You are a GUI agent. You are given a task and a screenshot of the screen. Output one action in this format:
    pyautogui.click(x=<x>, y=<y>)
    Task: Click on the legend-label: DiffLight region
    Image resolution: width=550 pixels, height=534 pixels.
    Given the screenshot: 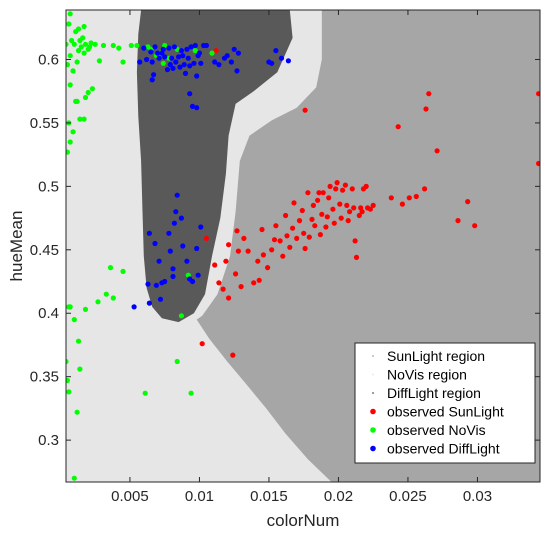 What is the action you would take?
    pyautogui.click(x=434, y=393)
    